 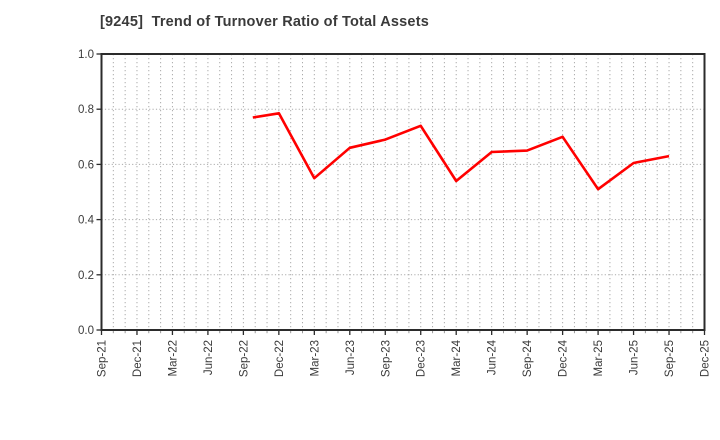 What do you see at coordinates (564, 358) in the screenshot?
I see `x-tick-label: Dec-24` at bounding box center [564, 358].